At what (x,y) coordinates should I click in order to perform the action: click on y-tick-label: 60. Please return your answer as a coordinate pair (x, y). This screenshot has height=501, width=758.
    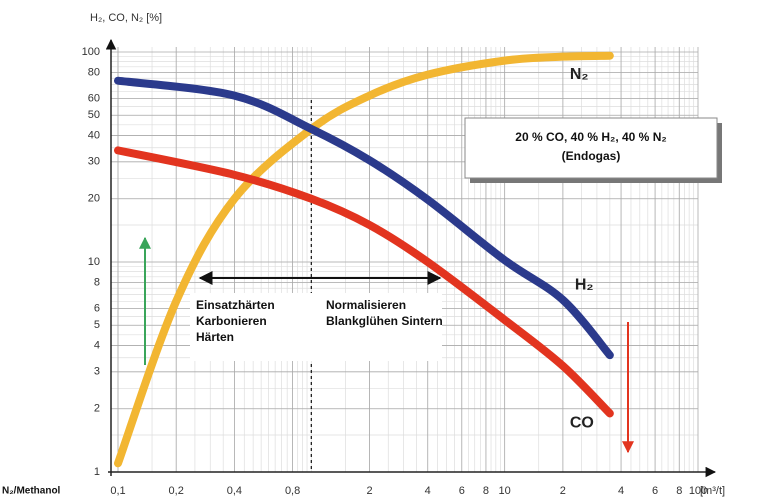
    Looking at the image, I should click on (94, 98).